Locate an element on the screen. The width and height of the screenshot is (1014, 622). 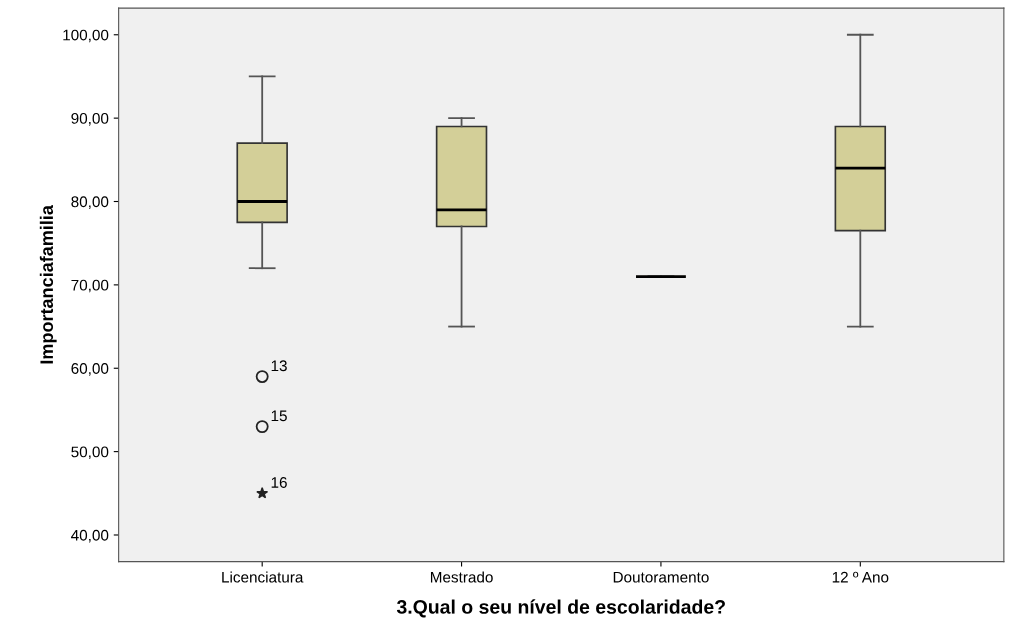
annotation: 15 is located at coordinates (279, 416).